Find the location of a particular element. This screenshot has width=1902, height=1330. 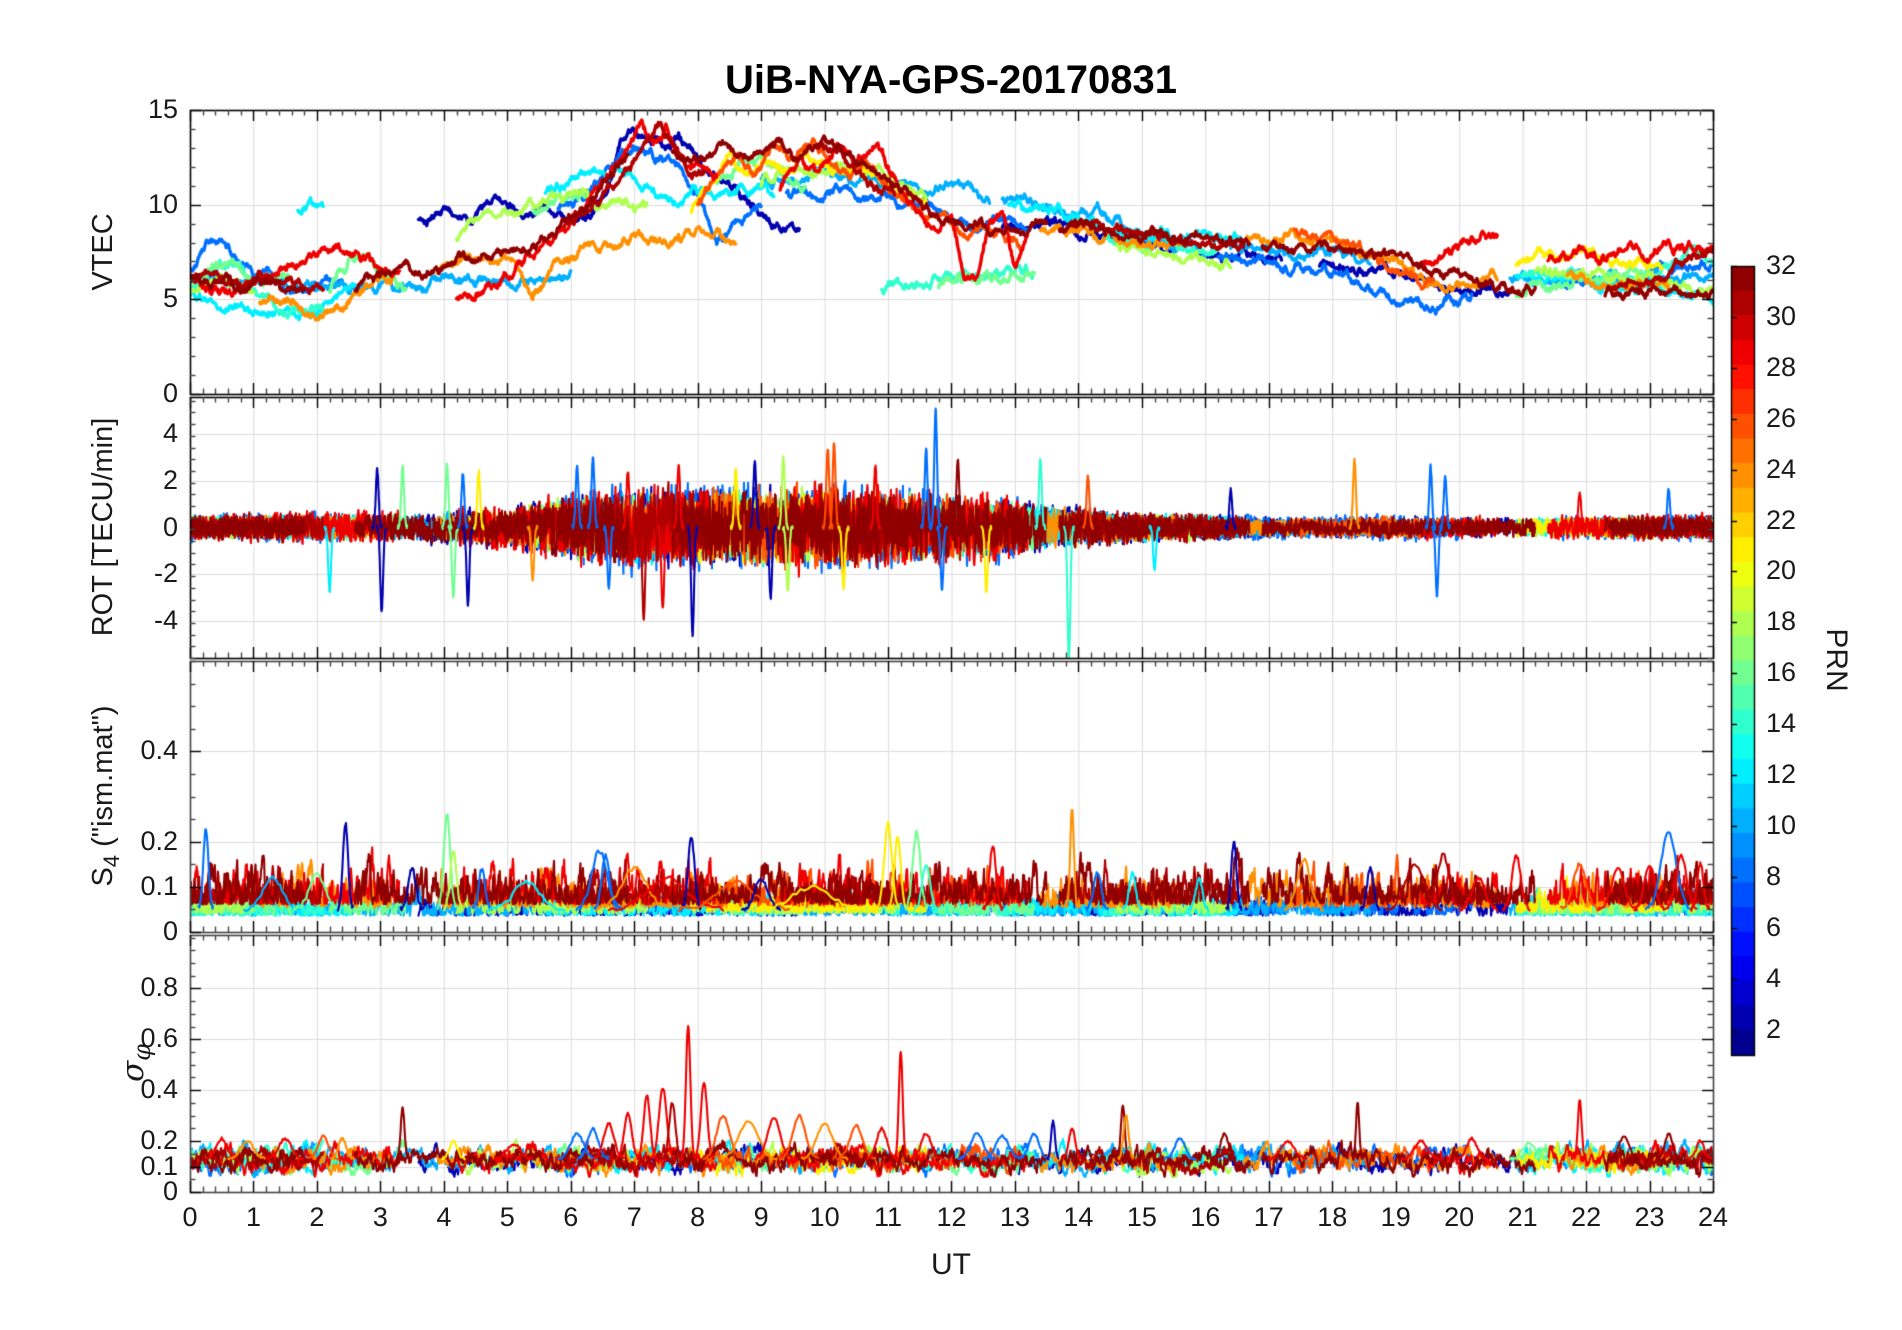

x-tick-label: 13 is located at coordinates (1014, 1217).